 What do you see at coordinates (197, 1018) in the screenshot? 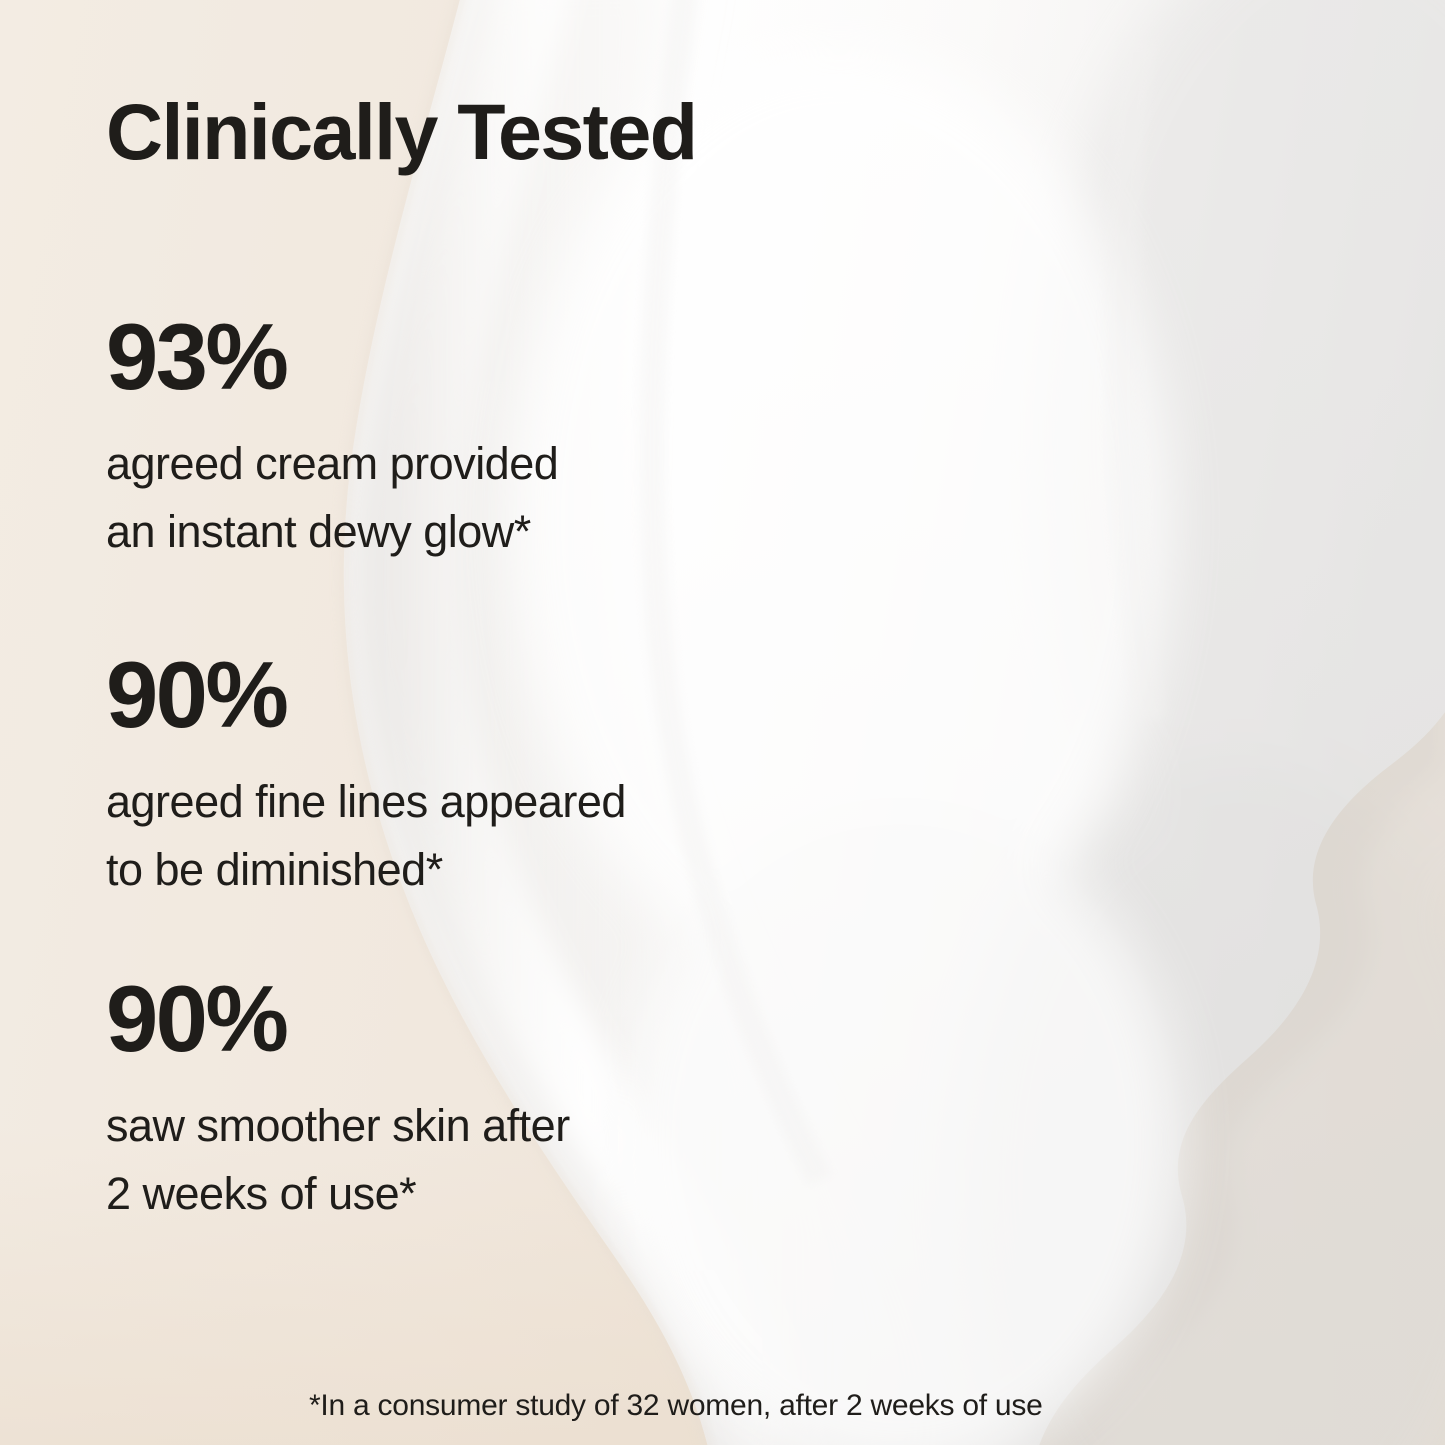
I see `stat-value-3: 90%` at bounding box center [197, 1018].